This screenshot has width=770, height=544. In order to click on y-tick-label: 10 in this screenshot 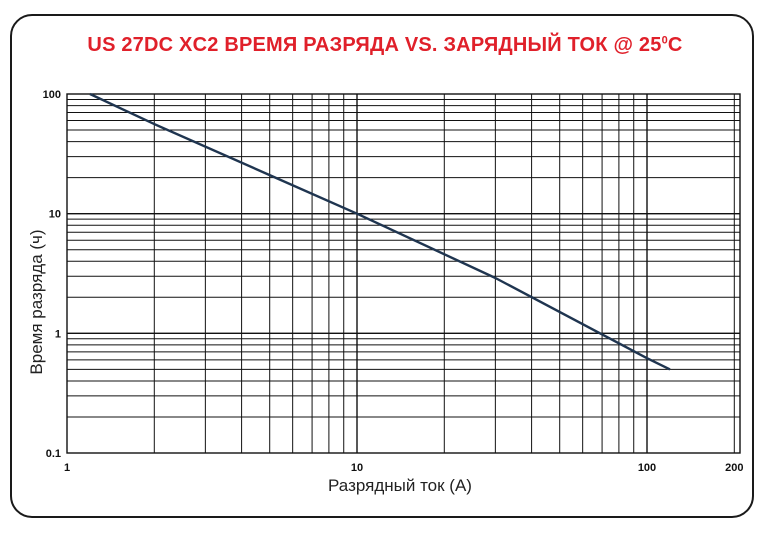, I will do `click(55, 215)`.